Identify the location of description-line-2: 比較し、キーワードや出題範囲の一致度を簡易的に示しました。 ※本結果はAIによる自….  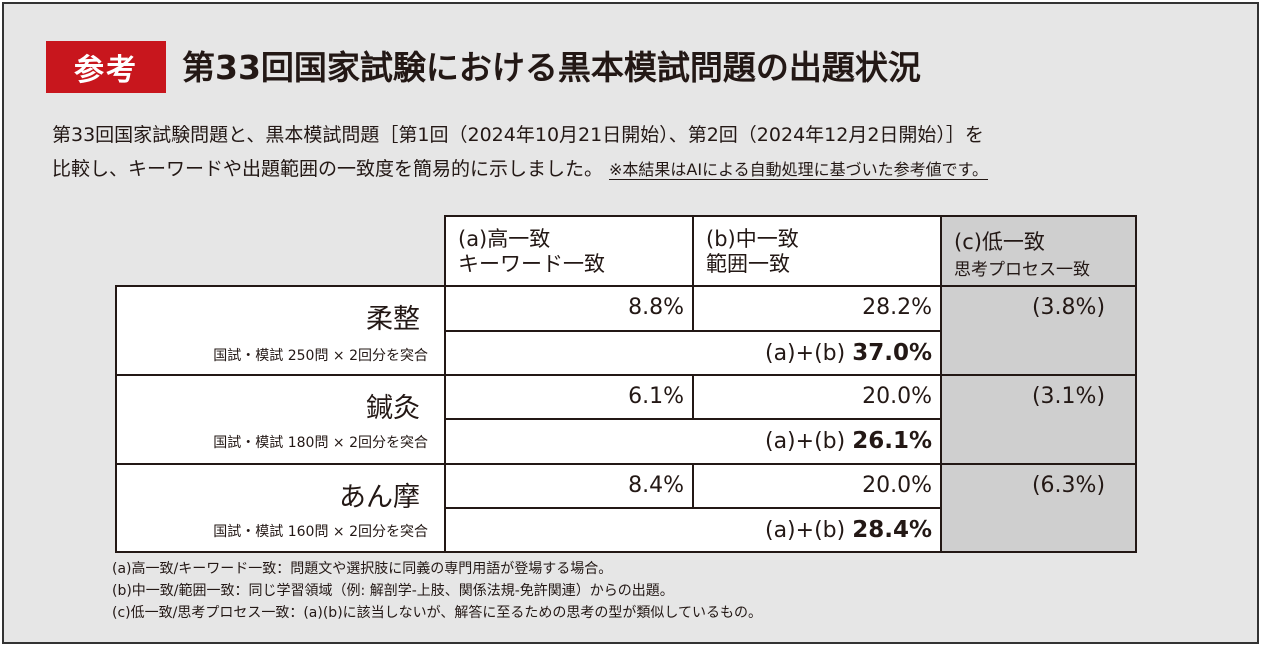
(647, 169).